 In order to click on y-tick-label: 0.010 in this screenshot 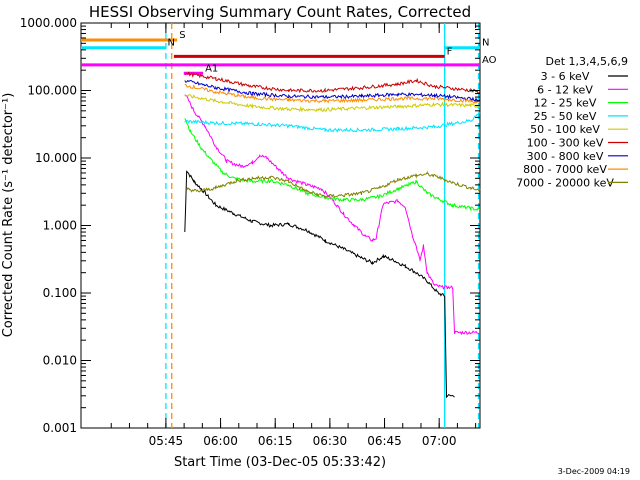, I will do `click(60, 361)`.